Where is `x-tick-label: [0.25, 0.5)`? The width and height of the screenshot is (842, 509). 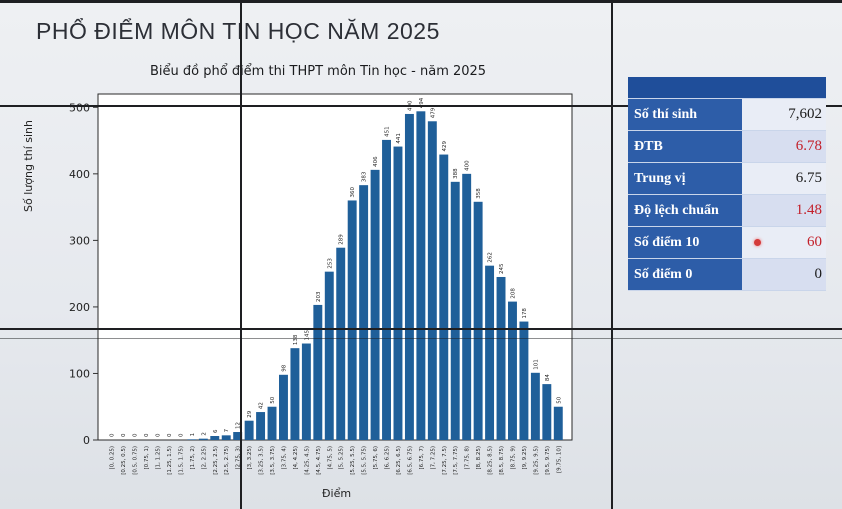 x-tick-label: [0.25, 0.5) is located at coordinates (124, 460).